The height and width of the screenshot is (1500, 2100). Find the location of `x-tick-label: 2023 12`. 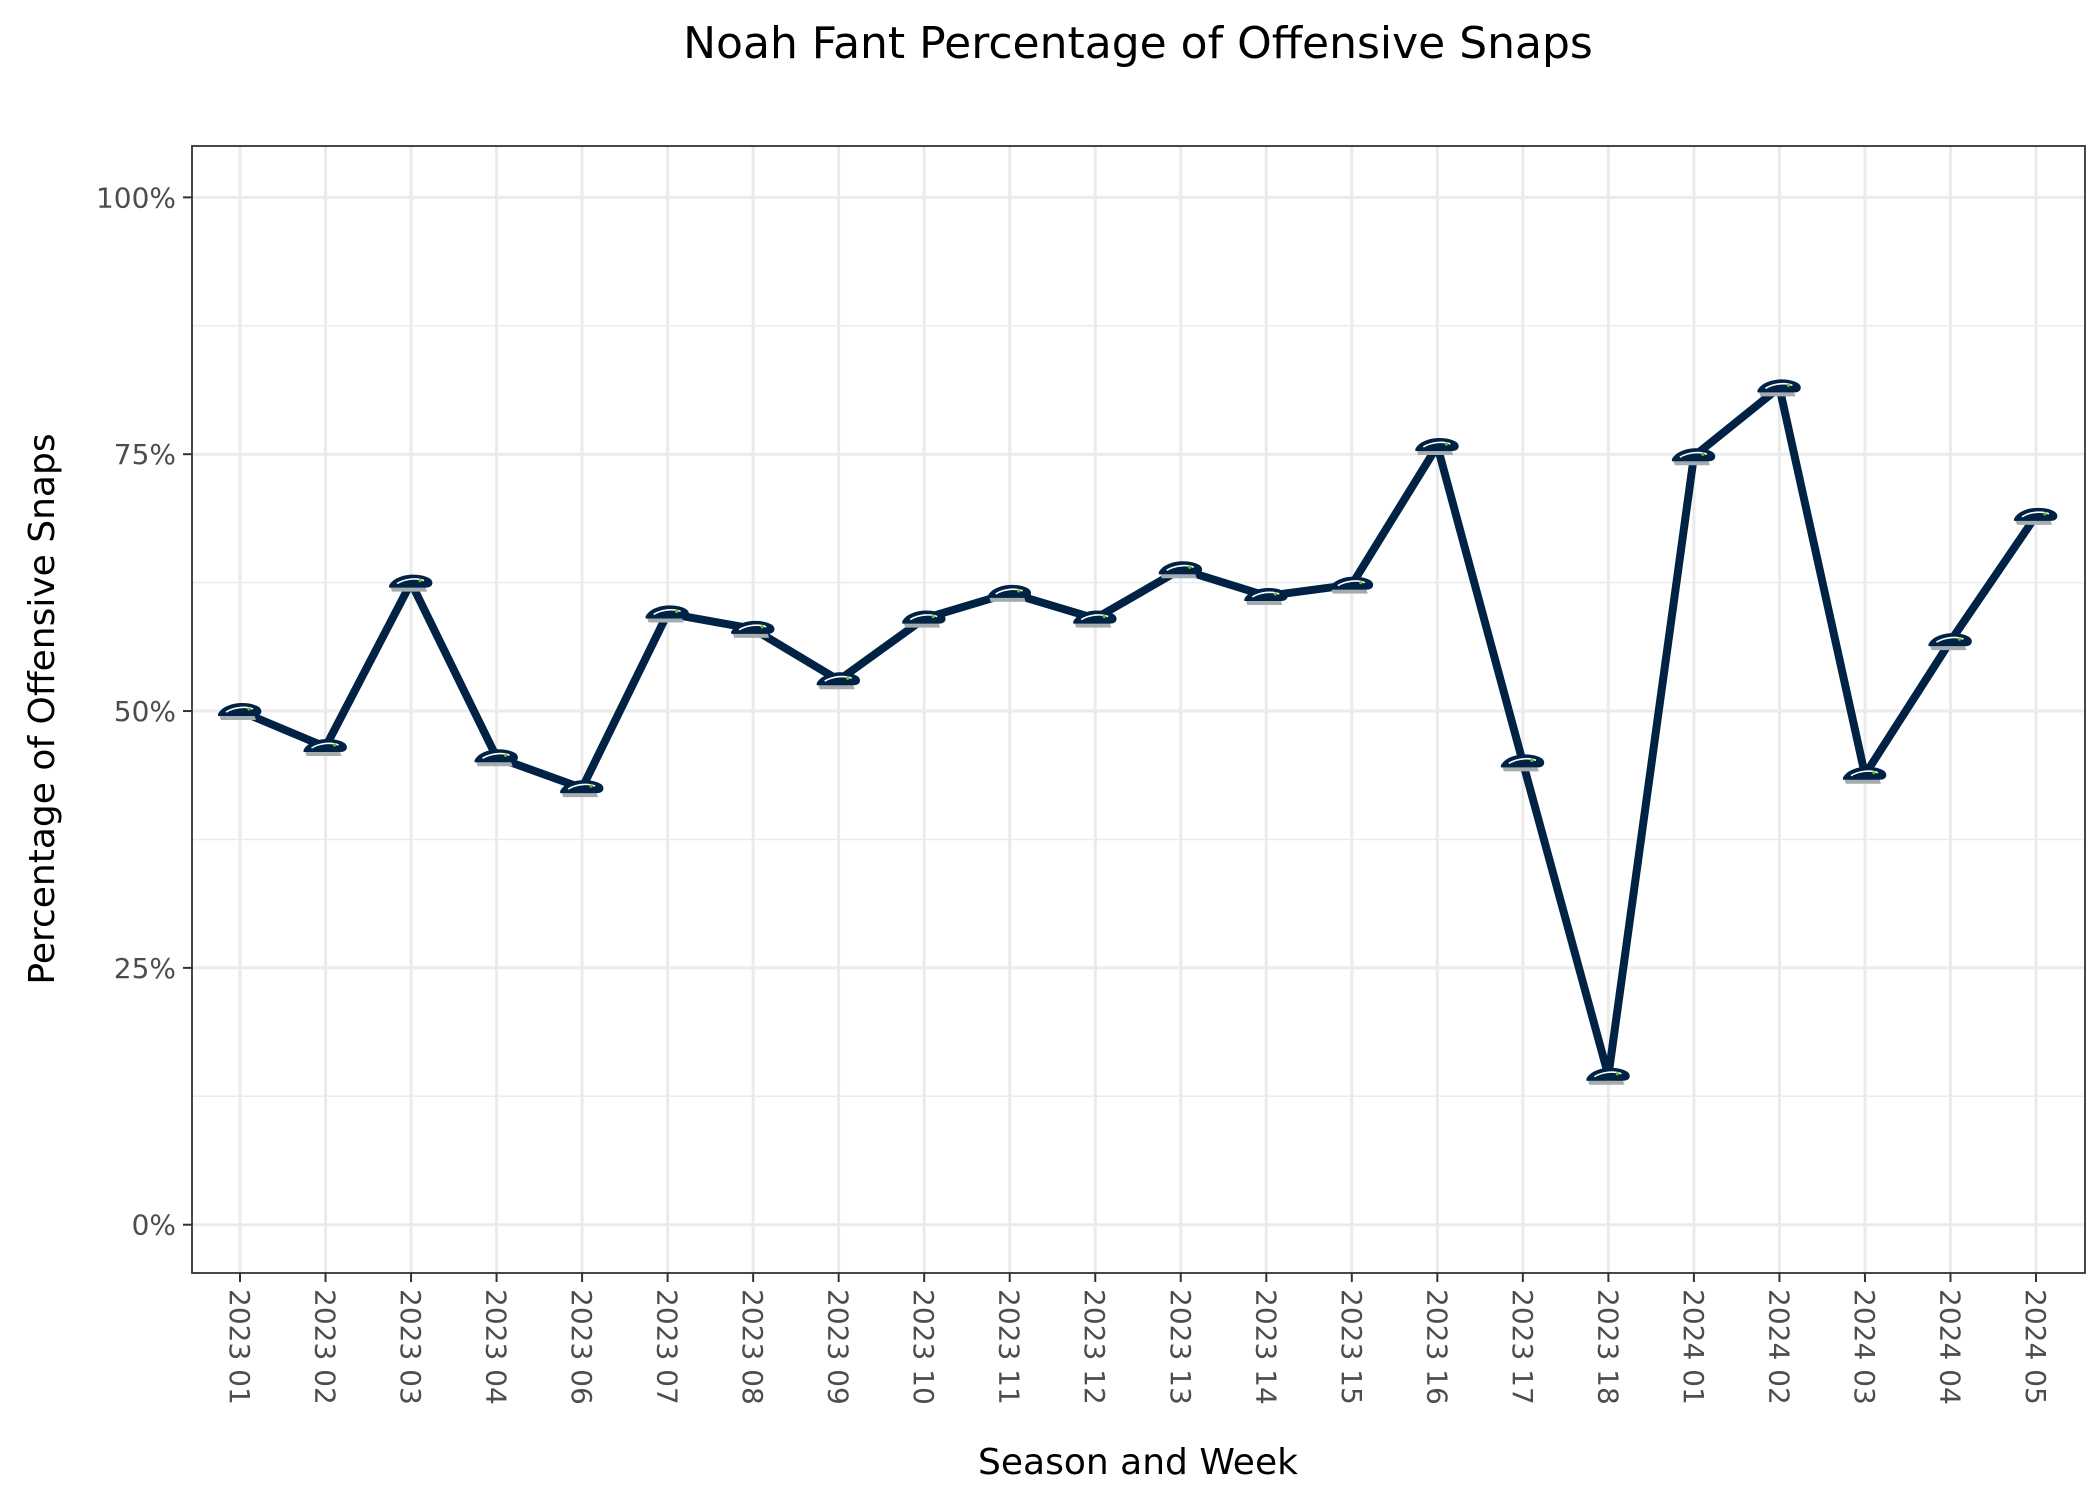

x-tick-label: 2023 12 is located at coordinates (1094, 1347).